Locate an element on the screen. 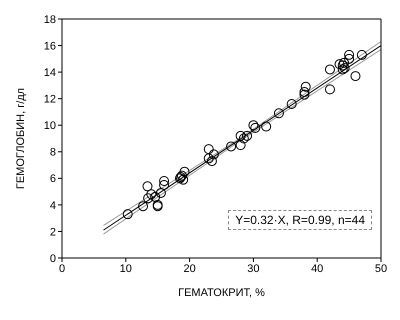  x-tick-label: 30 is located at coordinates (253, 268).